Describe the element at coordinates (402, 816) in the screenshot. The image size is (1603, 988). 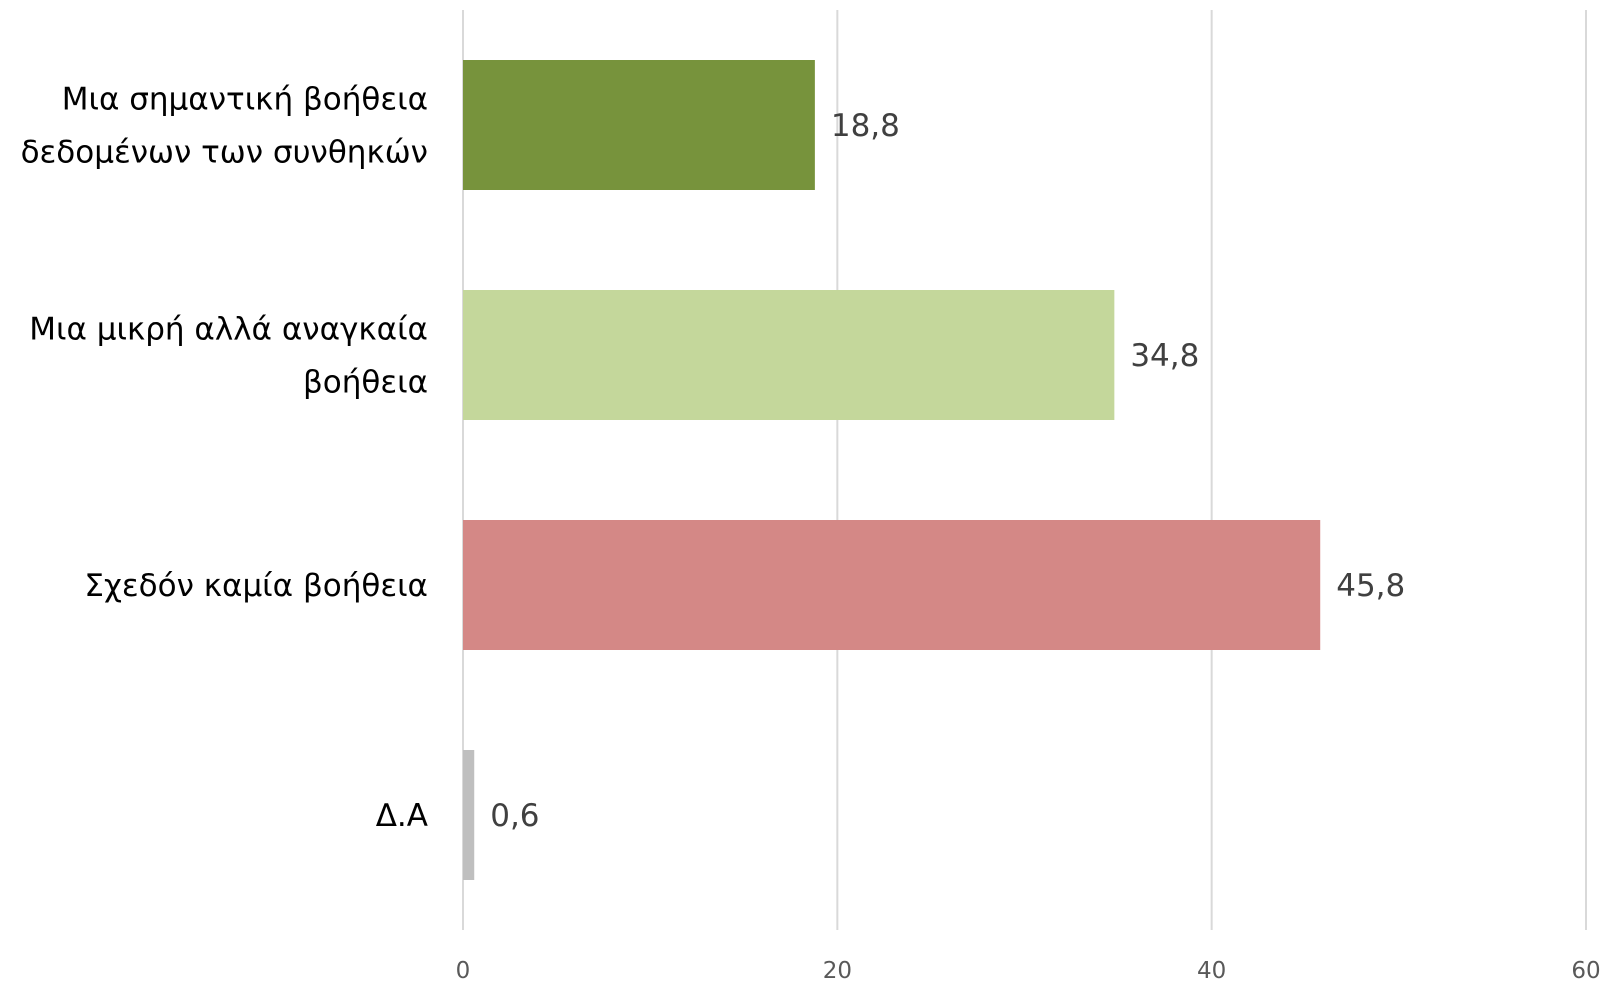
I see `category-label: Δ.Α` at that location.